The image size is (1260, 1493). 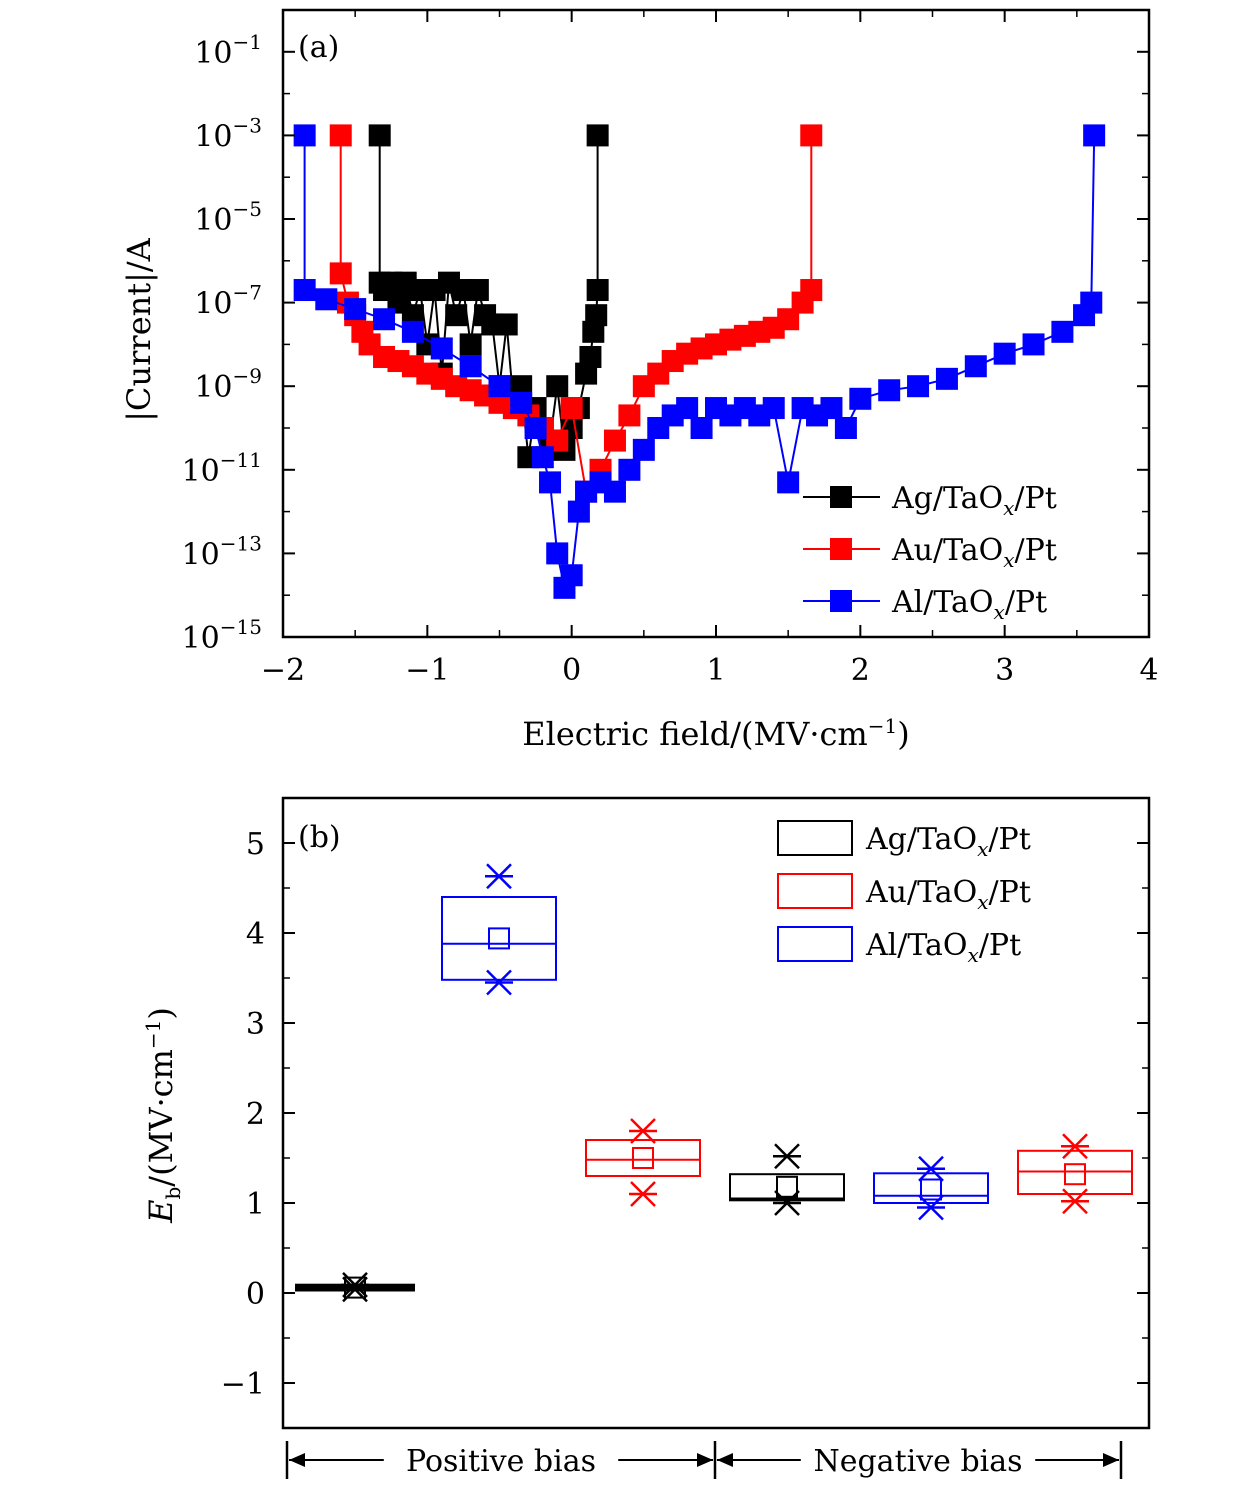 I want to click on a-legend-ag-taox-pt-text: Ag/TaOx/Pt, so click(x=974, y=500).